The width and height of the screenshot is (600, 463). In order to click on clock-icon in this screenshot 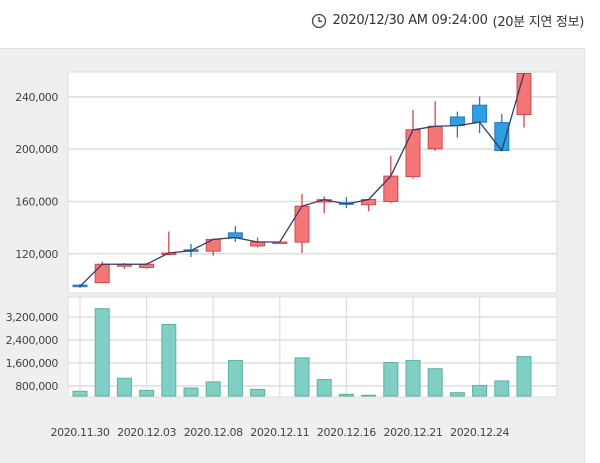, I will do `click(319, 20)`.